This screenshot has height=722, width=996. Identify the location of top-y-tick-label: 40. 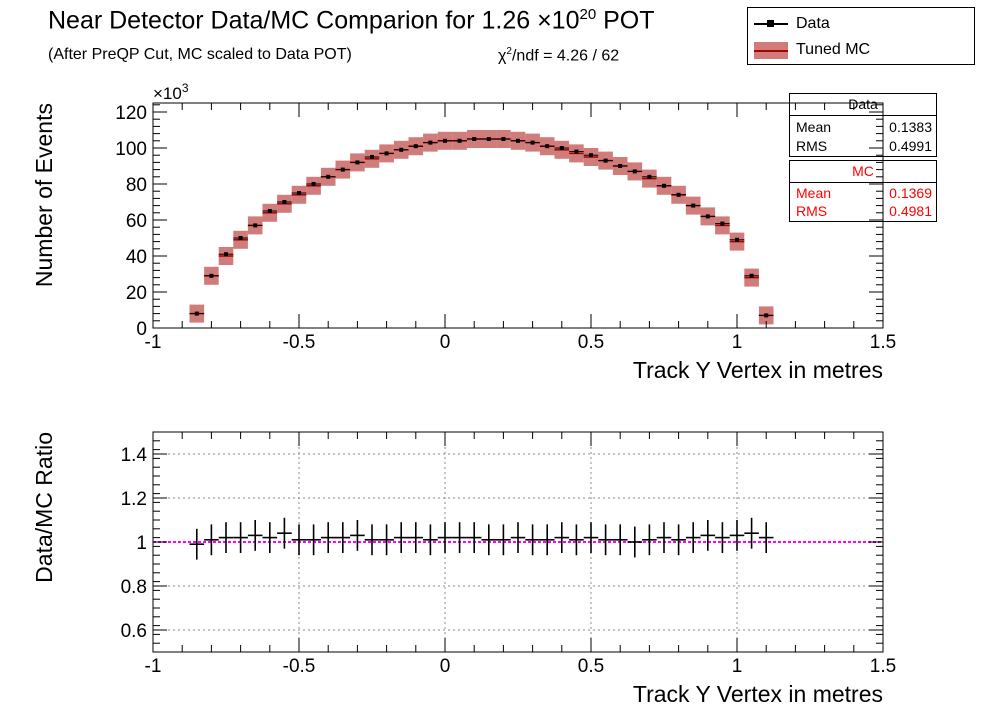
(136, 257).